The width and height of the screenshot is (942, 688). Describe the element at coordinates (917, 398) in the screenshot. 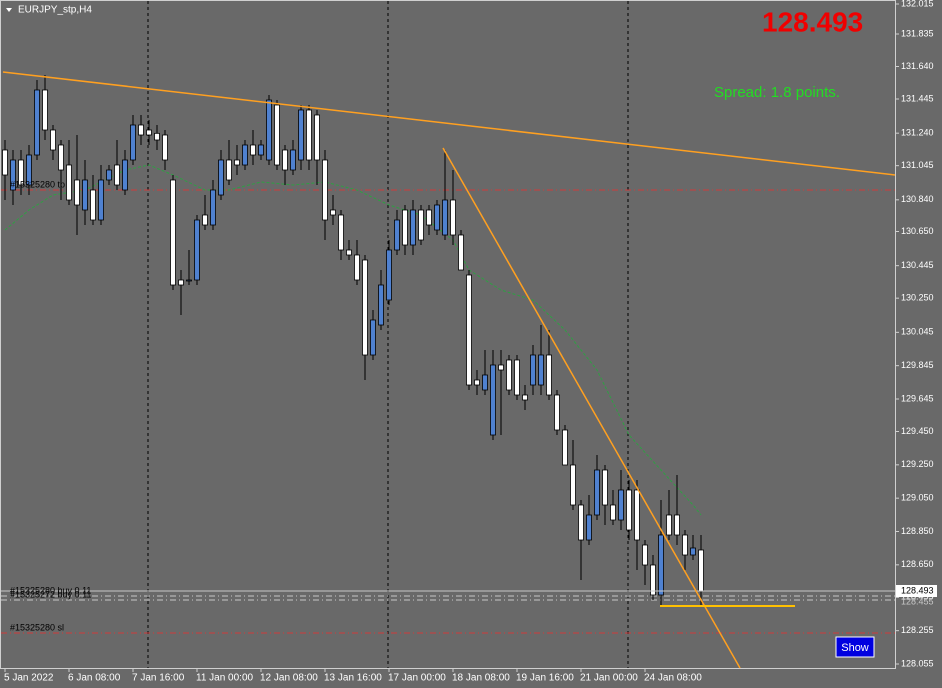

I see `y-tick-label: 129.645` at that location.